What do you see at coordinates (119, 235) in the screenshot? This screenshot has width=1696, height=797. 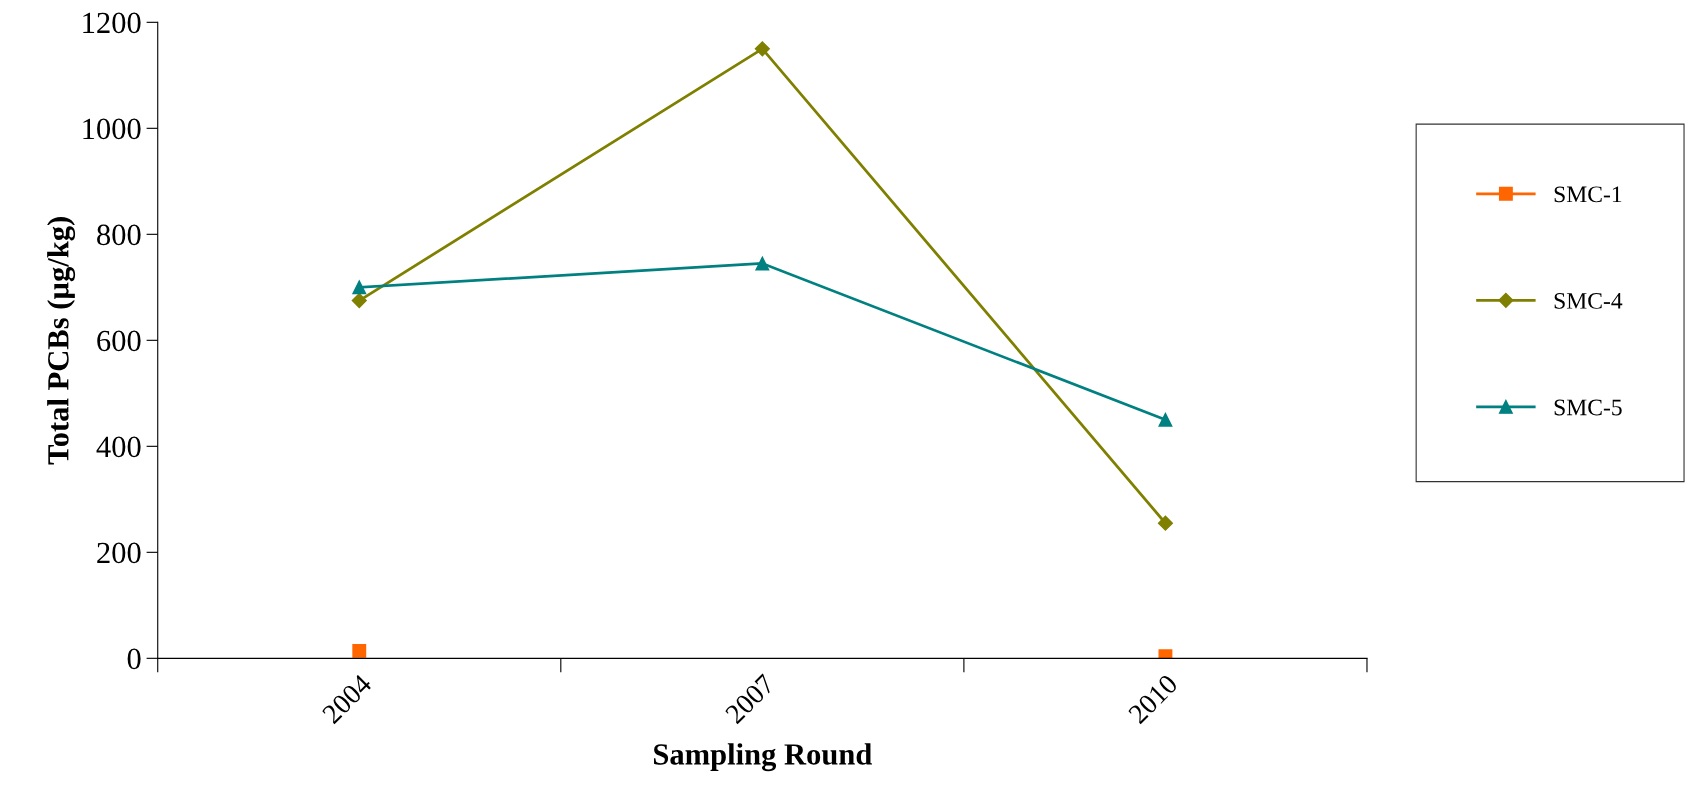 I see `y-tick-label: 800` at bounding box center [119, 235].